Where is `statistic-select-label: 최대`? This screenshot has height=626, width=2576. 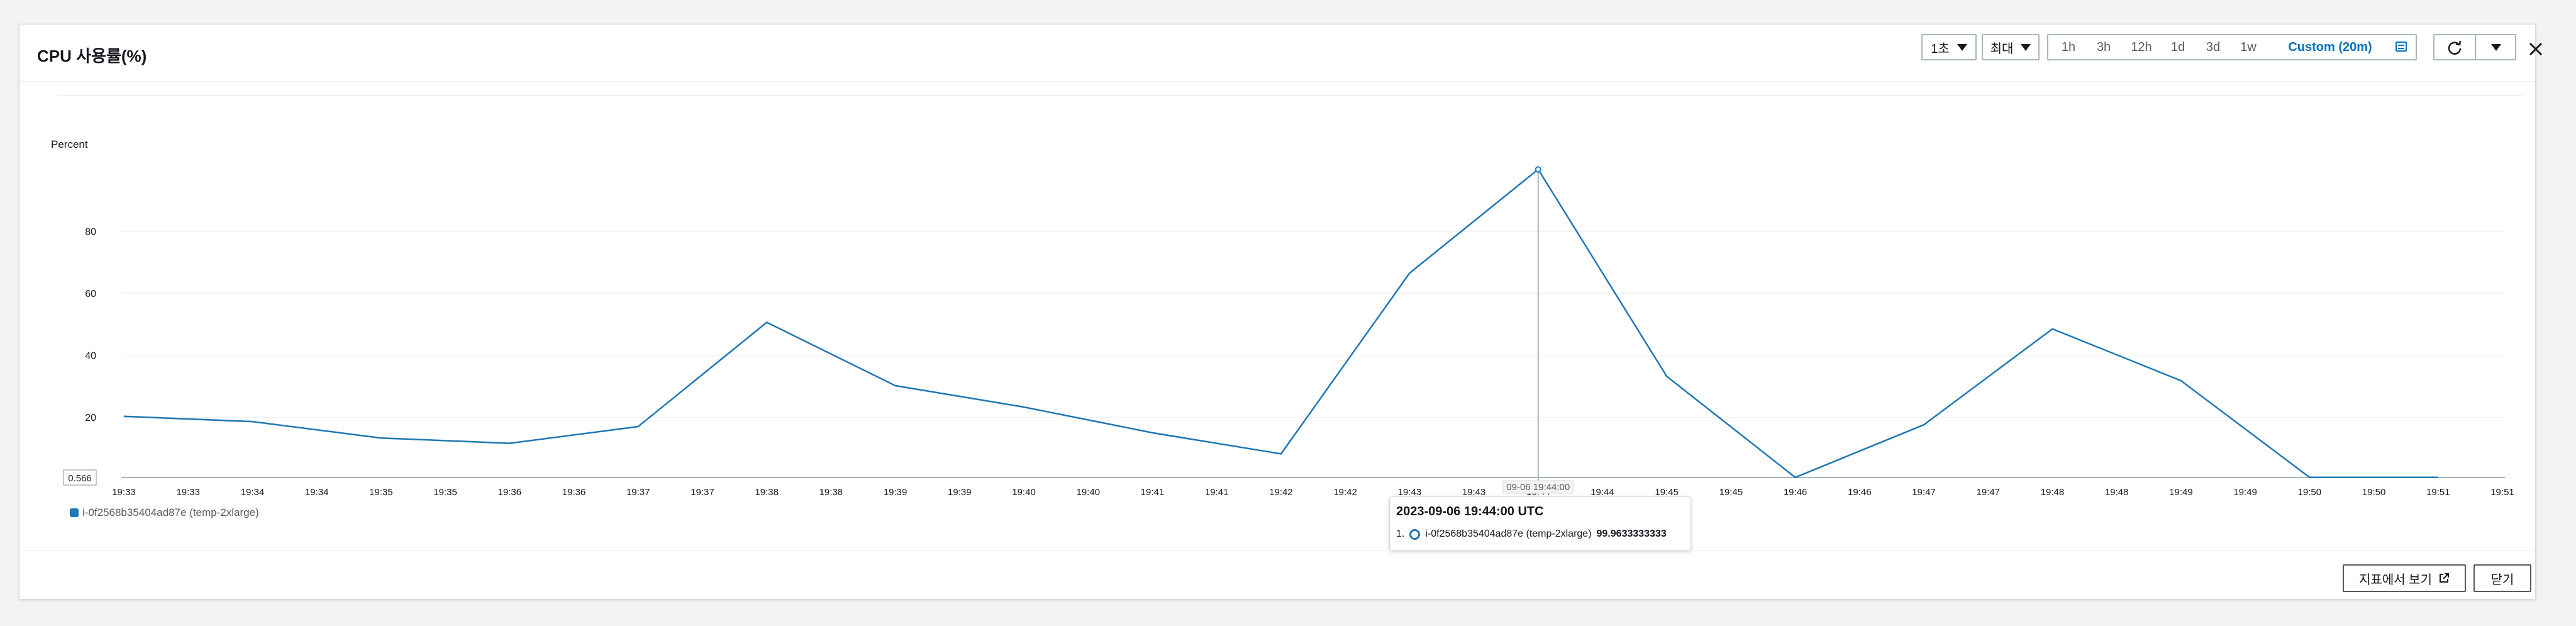
statistic-select-label: 최대 is located at coordinates (2002, 49).